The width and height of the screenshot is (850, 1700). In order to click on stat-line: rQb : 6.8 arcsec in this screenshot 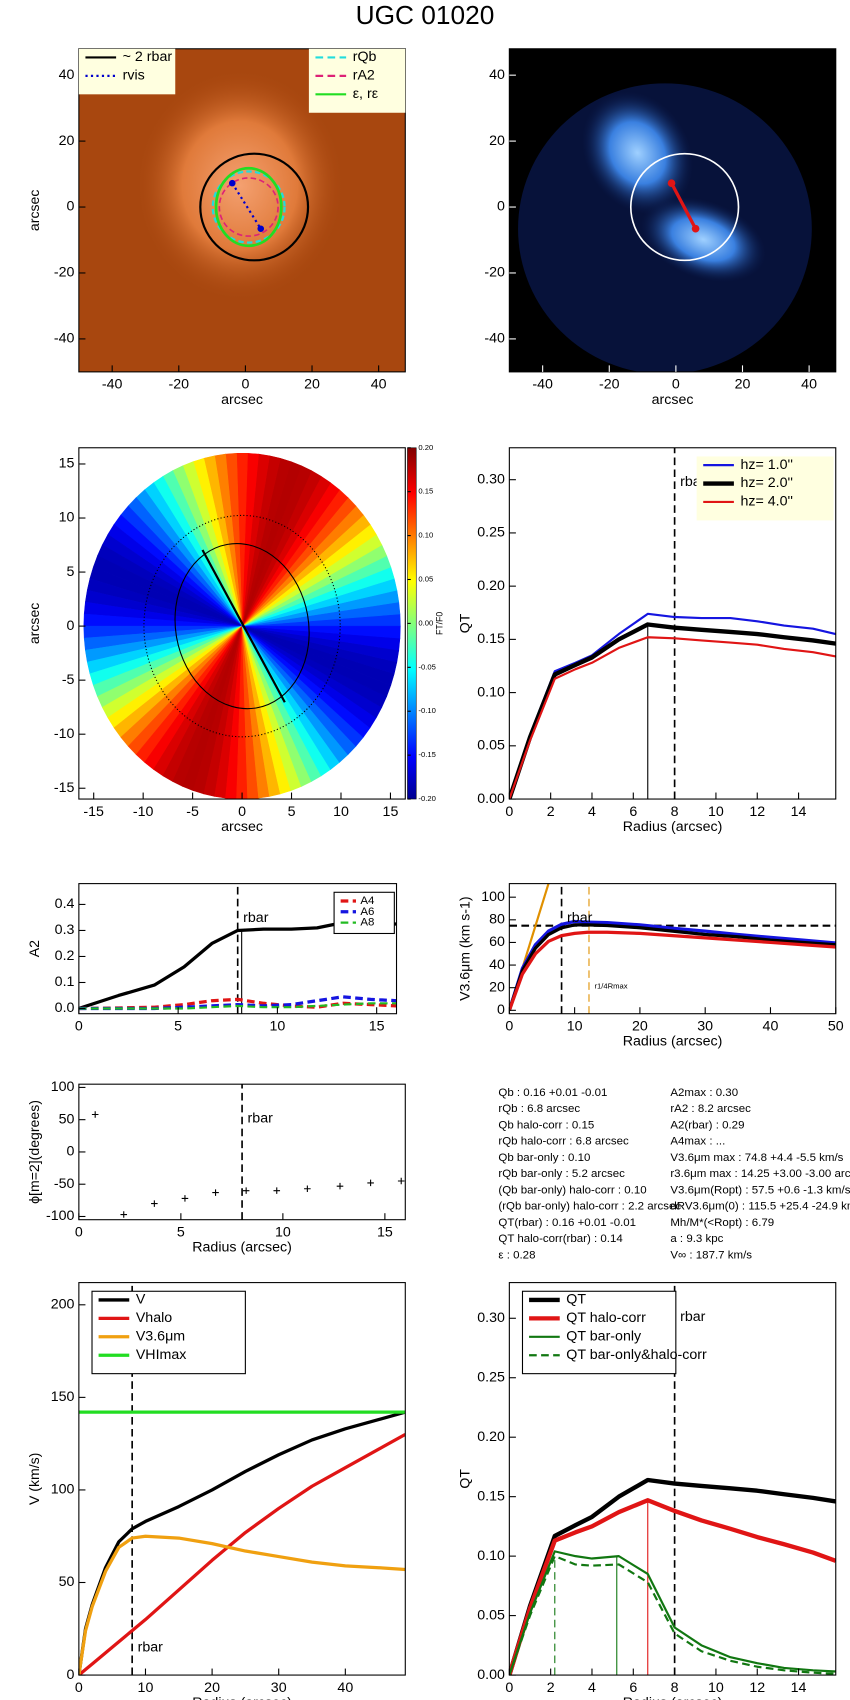, I will do `click(539, 1109)`.